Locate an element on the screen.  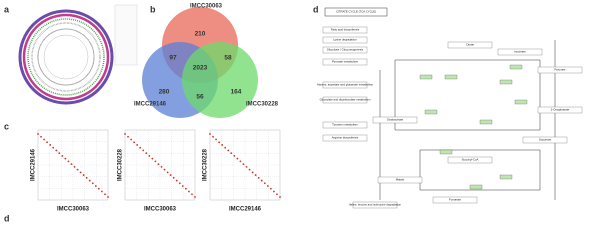
pathway-node: Fumarate is located at coordinates (455, 200).